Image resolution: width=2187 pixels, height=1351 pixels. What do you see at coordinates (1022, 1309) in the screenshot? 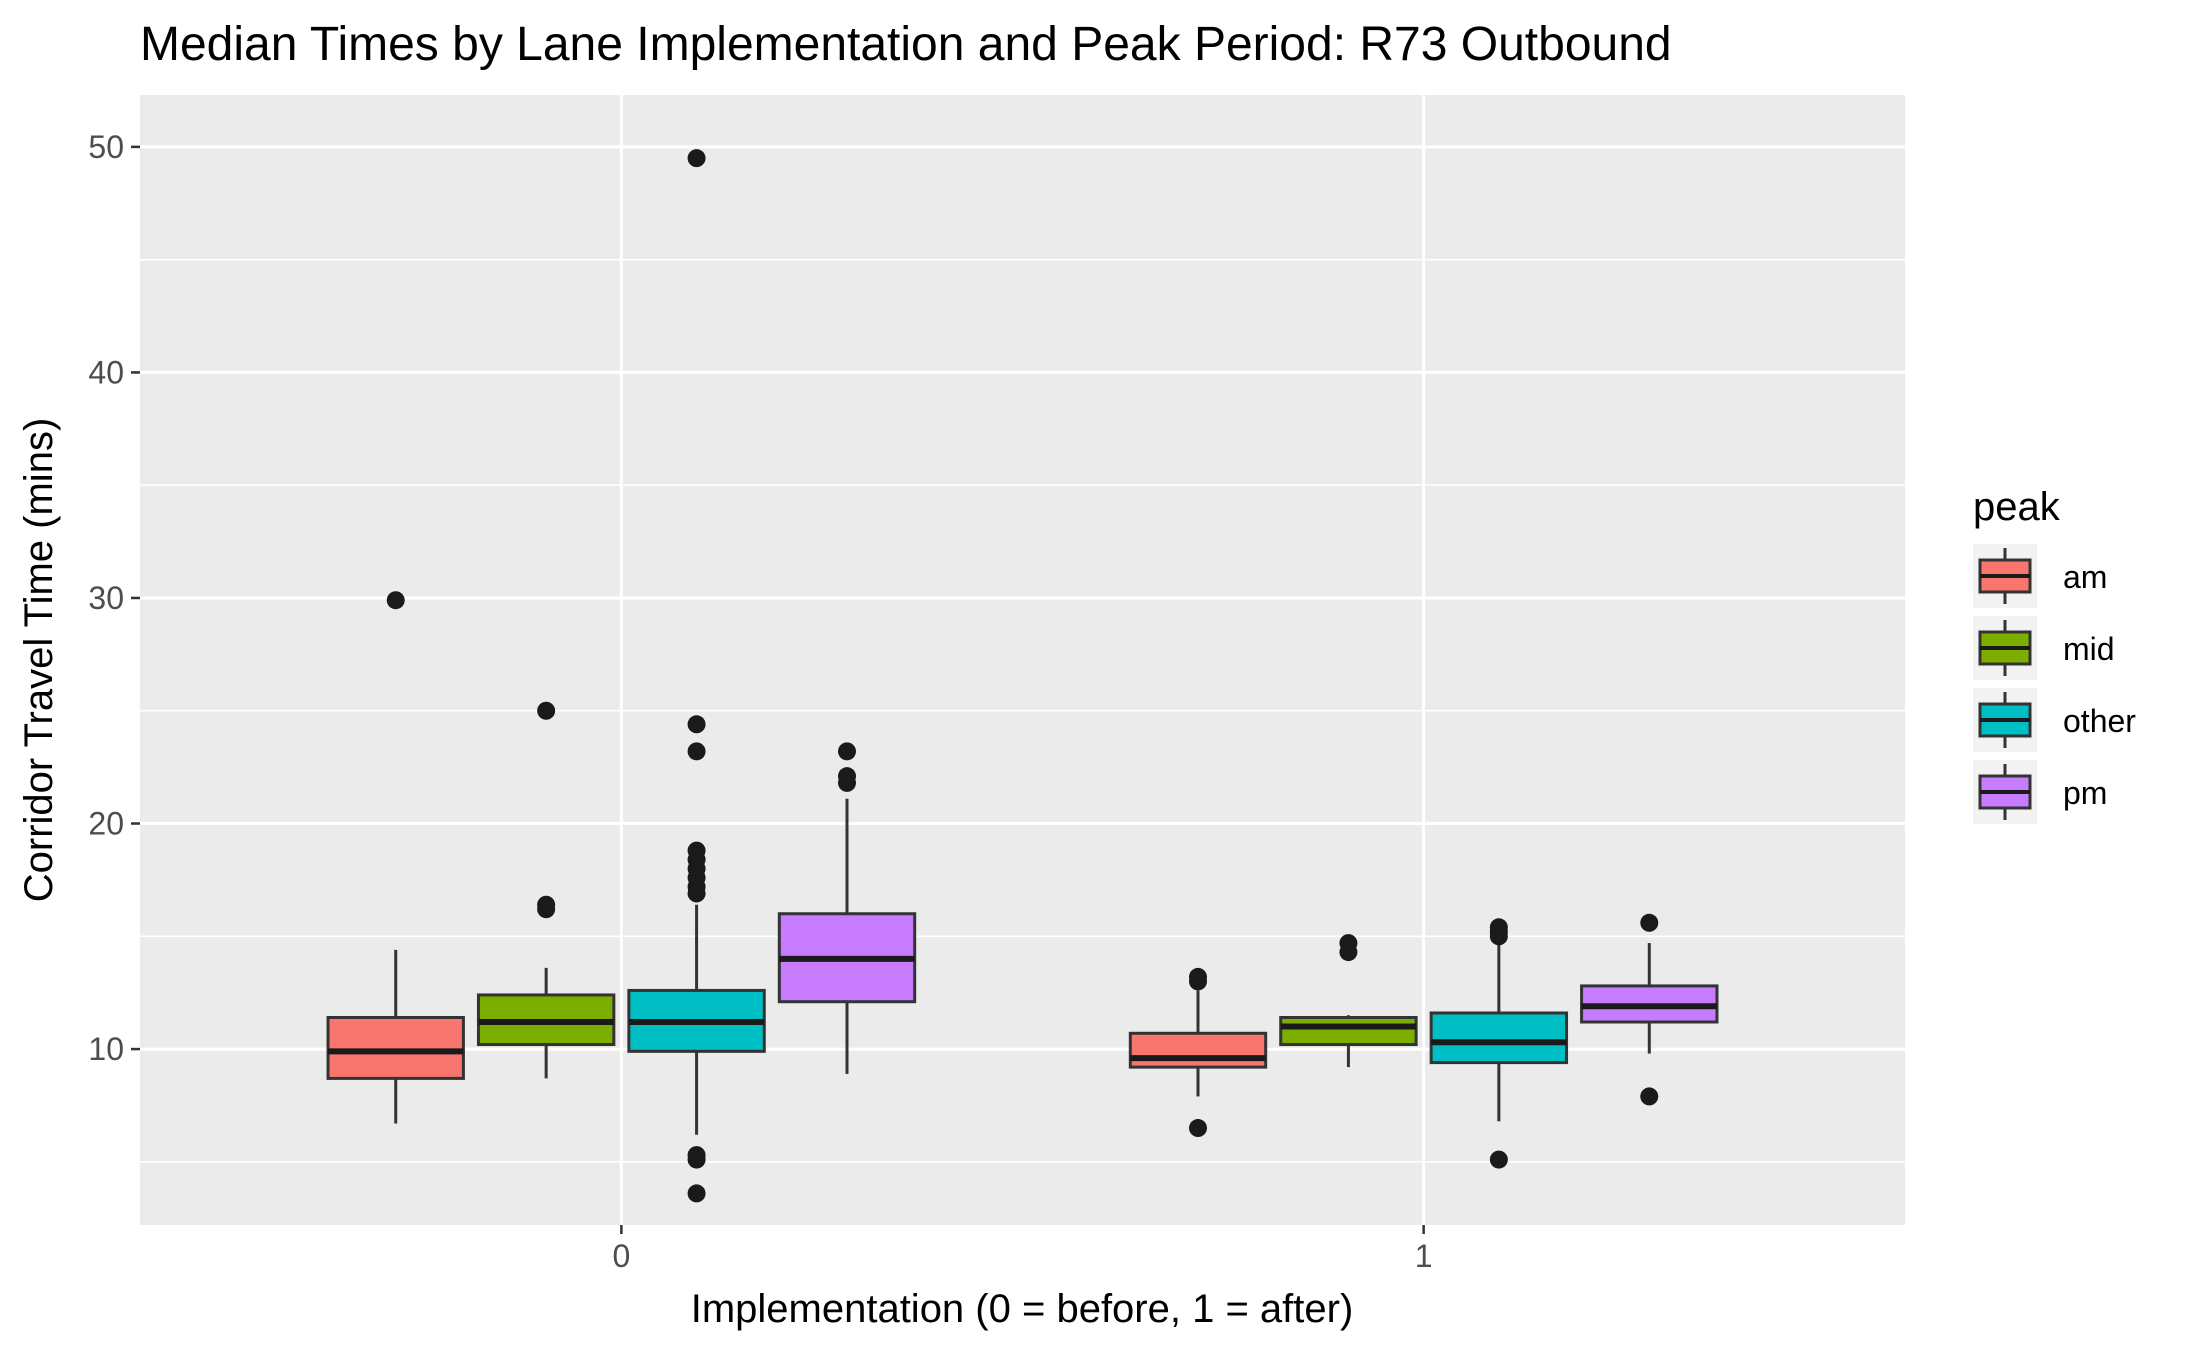
I see `x-axis-title: Implementation (0 = before, 1 = after)` at bounding box center [1022, 1309].